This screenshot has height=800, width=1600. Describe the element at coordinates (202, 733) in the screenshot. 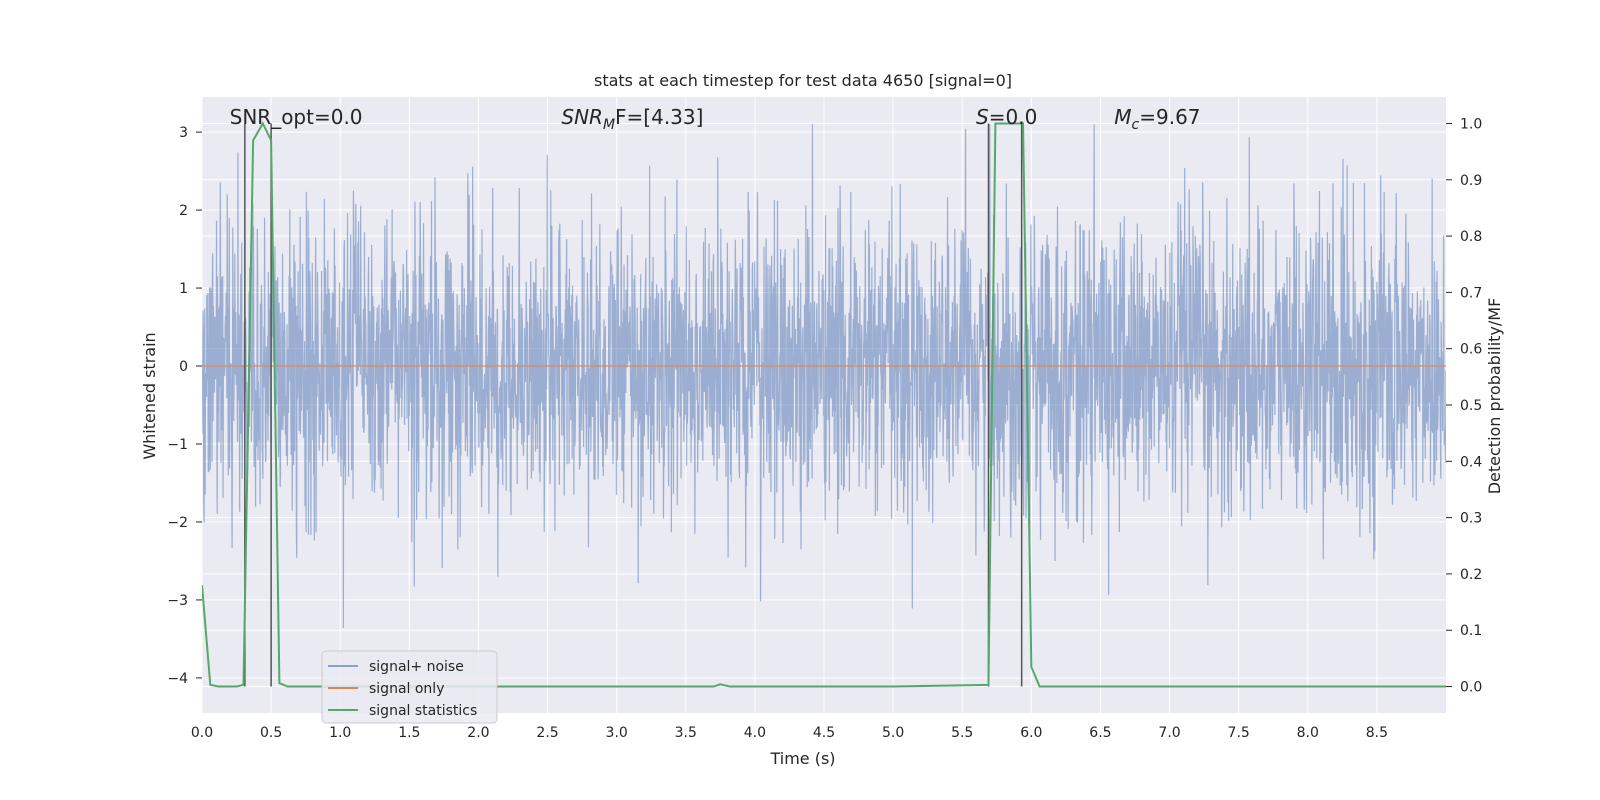

I see `x-tick-label: 0.0` at that location.